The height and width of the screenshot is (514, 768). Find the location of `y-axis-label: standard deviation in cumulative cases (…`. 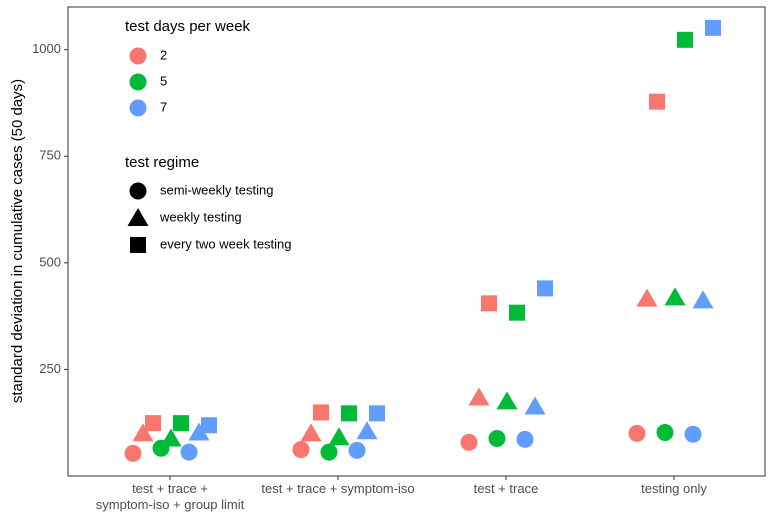

y-axis-label: standard deviation in cumulative cases (… is located at coordinates (17, 241).